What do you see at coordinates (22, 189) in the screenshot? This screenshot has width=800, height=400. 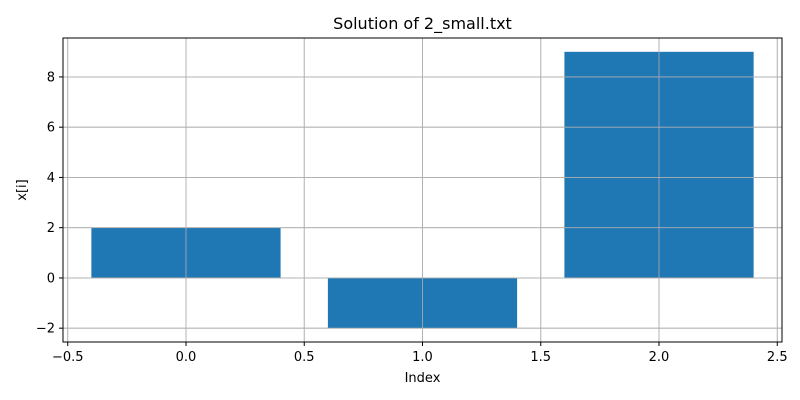 I see `y-axis-title: x[i]` at bounding box center [22, 189].